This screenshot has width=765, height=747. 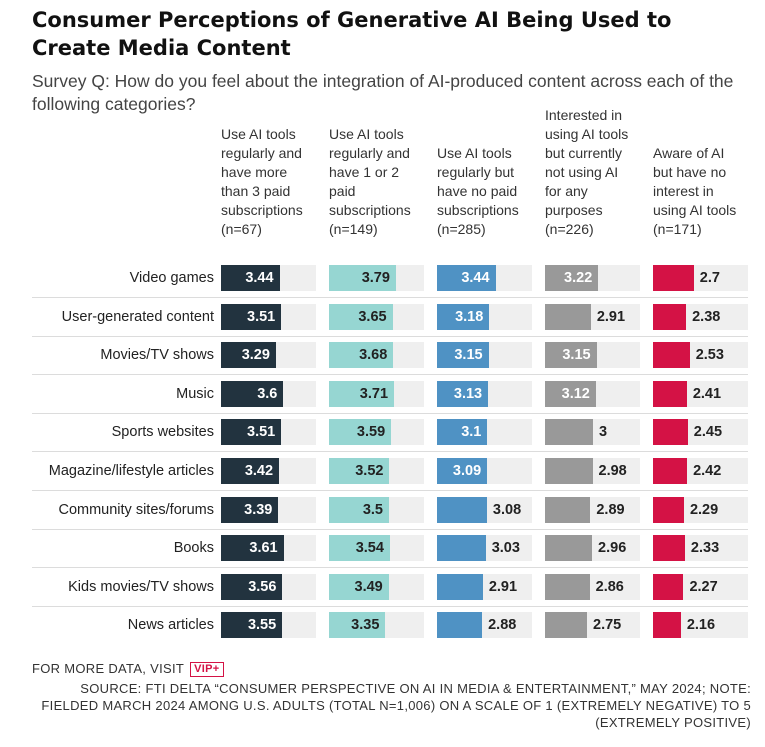 What do you see at coordinates (369, 471) in the screenshot?
I see `data-label: 3.52` at bounding box center [369, 471].